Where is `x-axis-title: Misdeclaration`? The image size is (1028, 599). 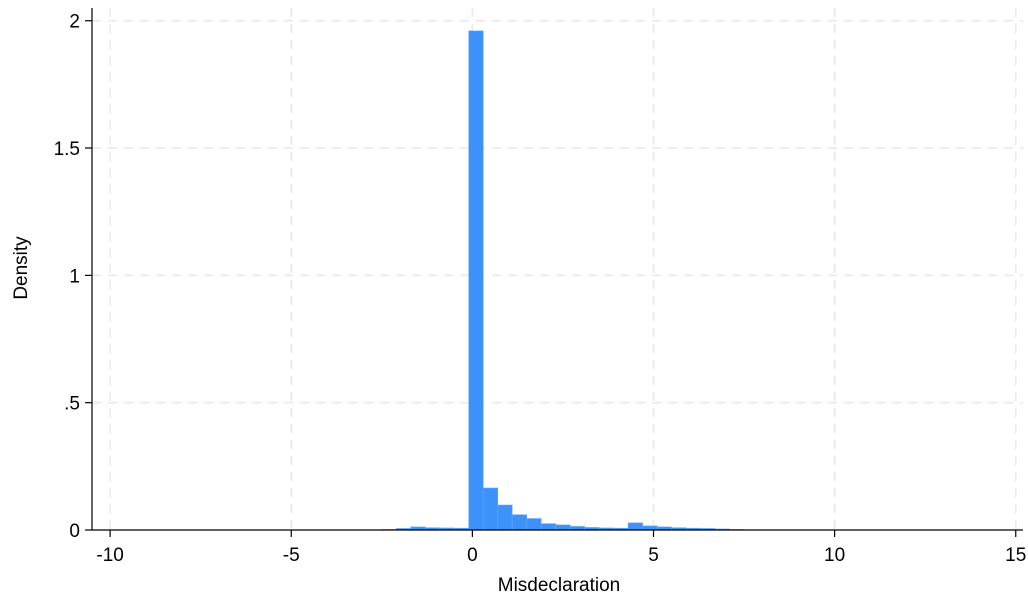
x-axis-title: Misdeclaration is located at coordinates (559, 585).